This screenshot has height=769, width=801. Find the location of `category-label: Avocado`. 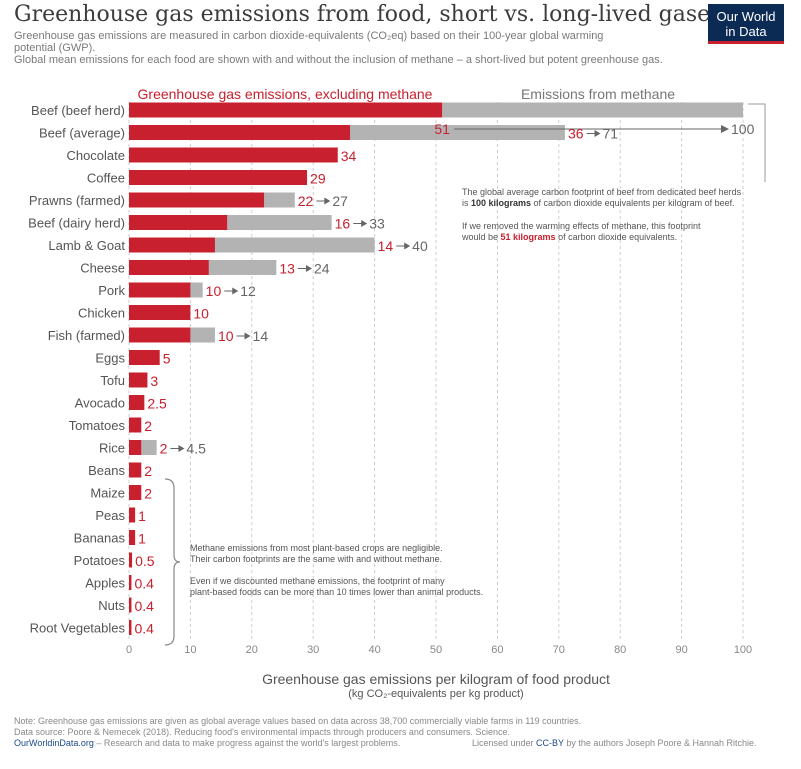

category-label: Avocado is located at coordinates (100, 403).